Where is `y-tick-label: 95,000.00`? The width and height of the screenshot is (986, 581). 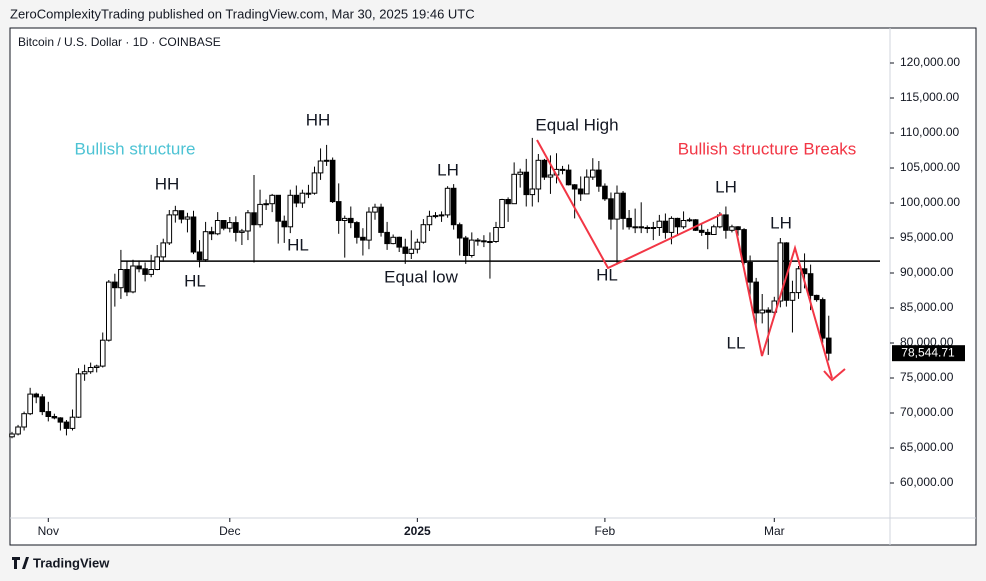 y-tick-label: 95,000.00 is located at coordinates (927, 237).